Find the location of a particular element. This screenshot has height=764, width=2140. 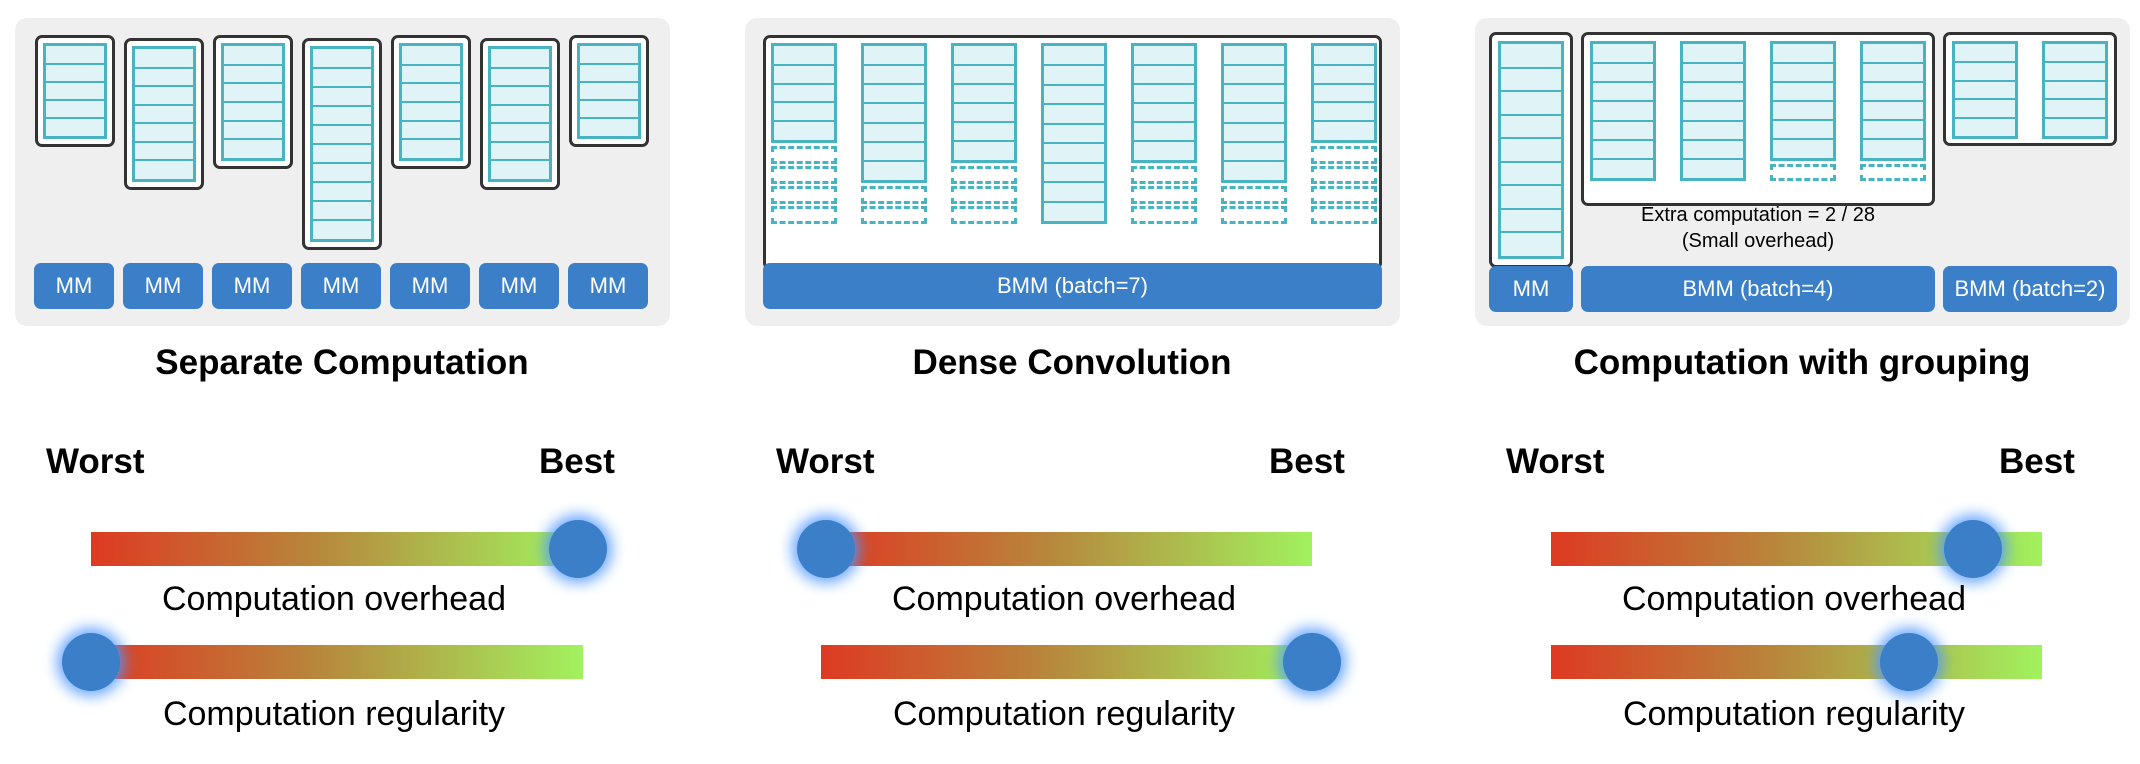

dense-convolution-panel: BMM (batch=7) is located at coordinates (1072, 172).